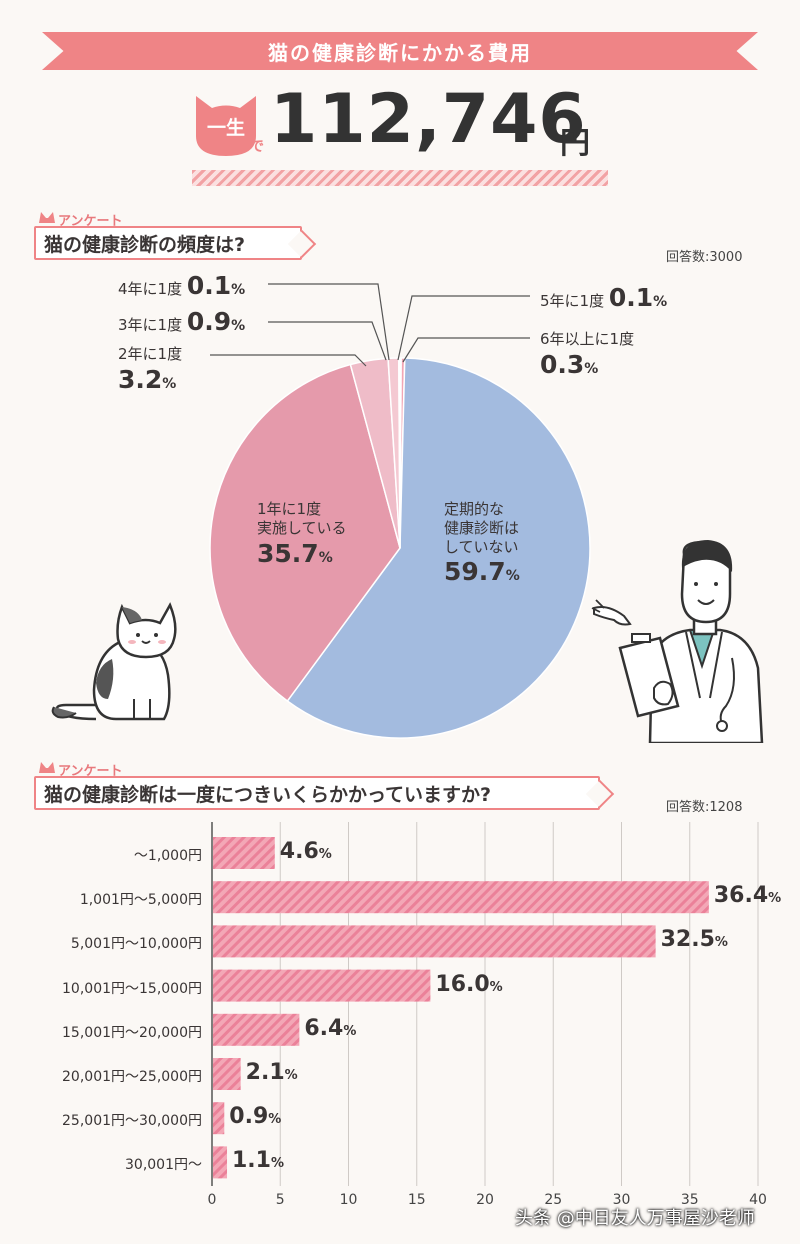 This screenshot has height=1244, width=800. I want to click on x-tick-label: 25, so click(553, 1200).